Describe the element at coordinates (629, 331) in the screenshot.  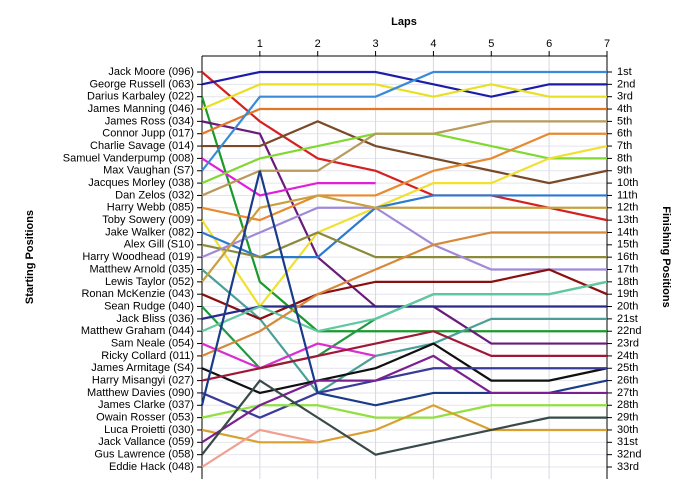
I see `finishing-label: 22nd` at that location.